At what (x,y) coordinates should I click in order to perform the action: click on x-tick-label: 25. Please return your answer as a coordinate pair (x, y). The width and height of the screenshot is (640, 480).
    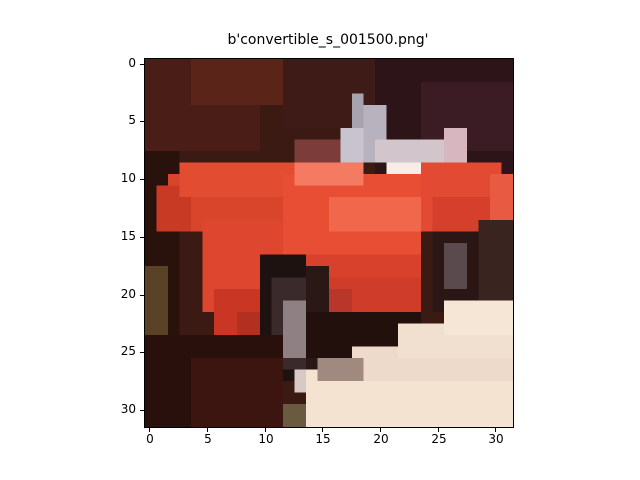
    Looking at the image, I should click on (439, 439).